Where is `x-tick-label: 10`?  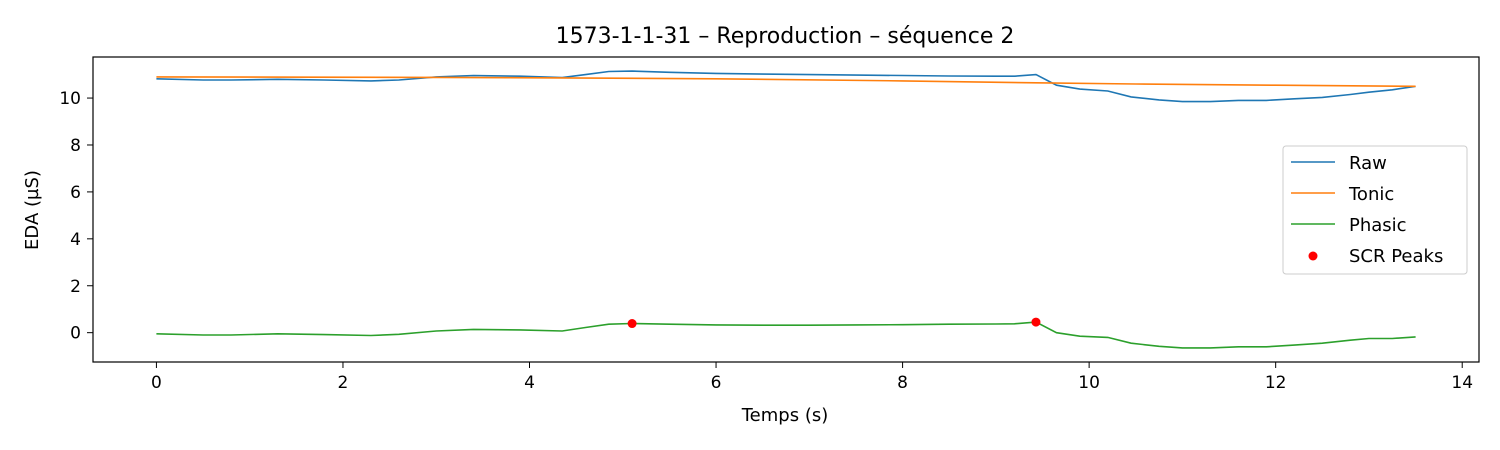 x-tick-label: 10 is located at coordinates (1089, 383).